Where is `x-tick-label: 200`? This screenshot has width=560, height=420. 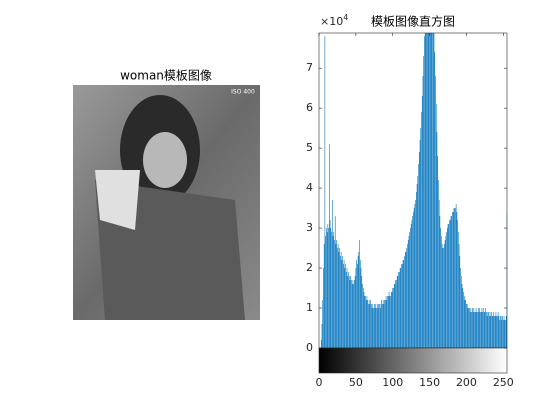 x-tick-label: 200 is located at coordinates (466, 382).